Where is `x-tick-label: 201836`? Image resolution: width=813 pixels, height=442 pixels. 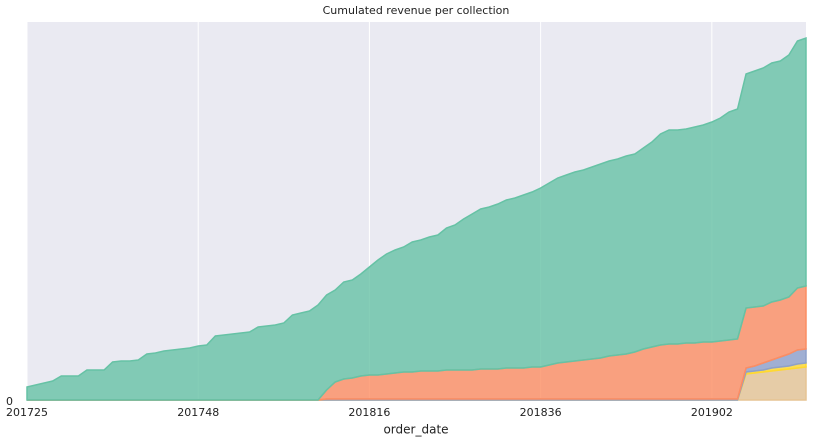
x-tick-label: 201836 is located at coordinates (541, 412).